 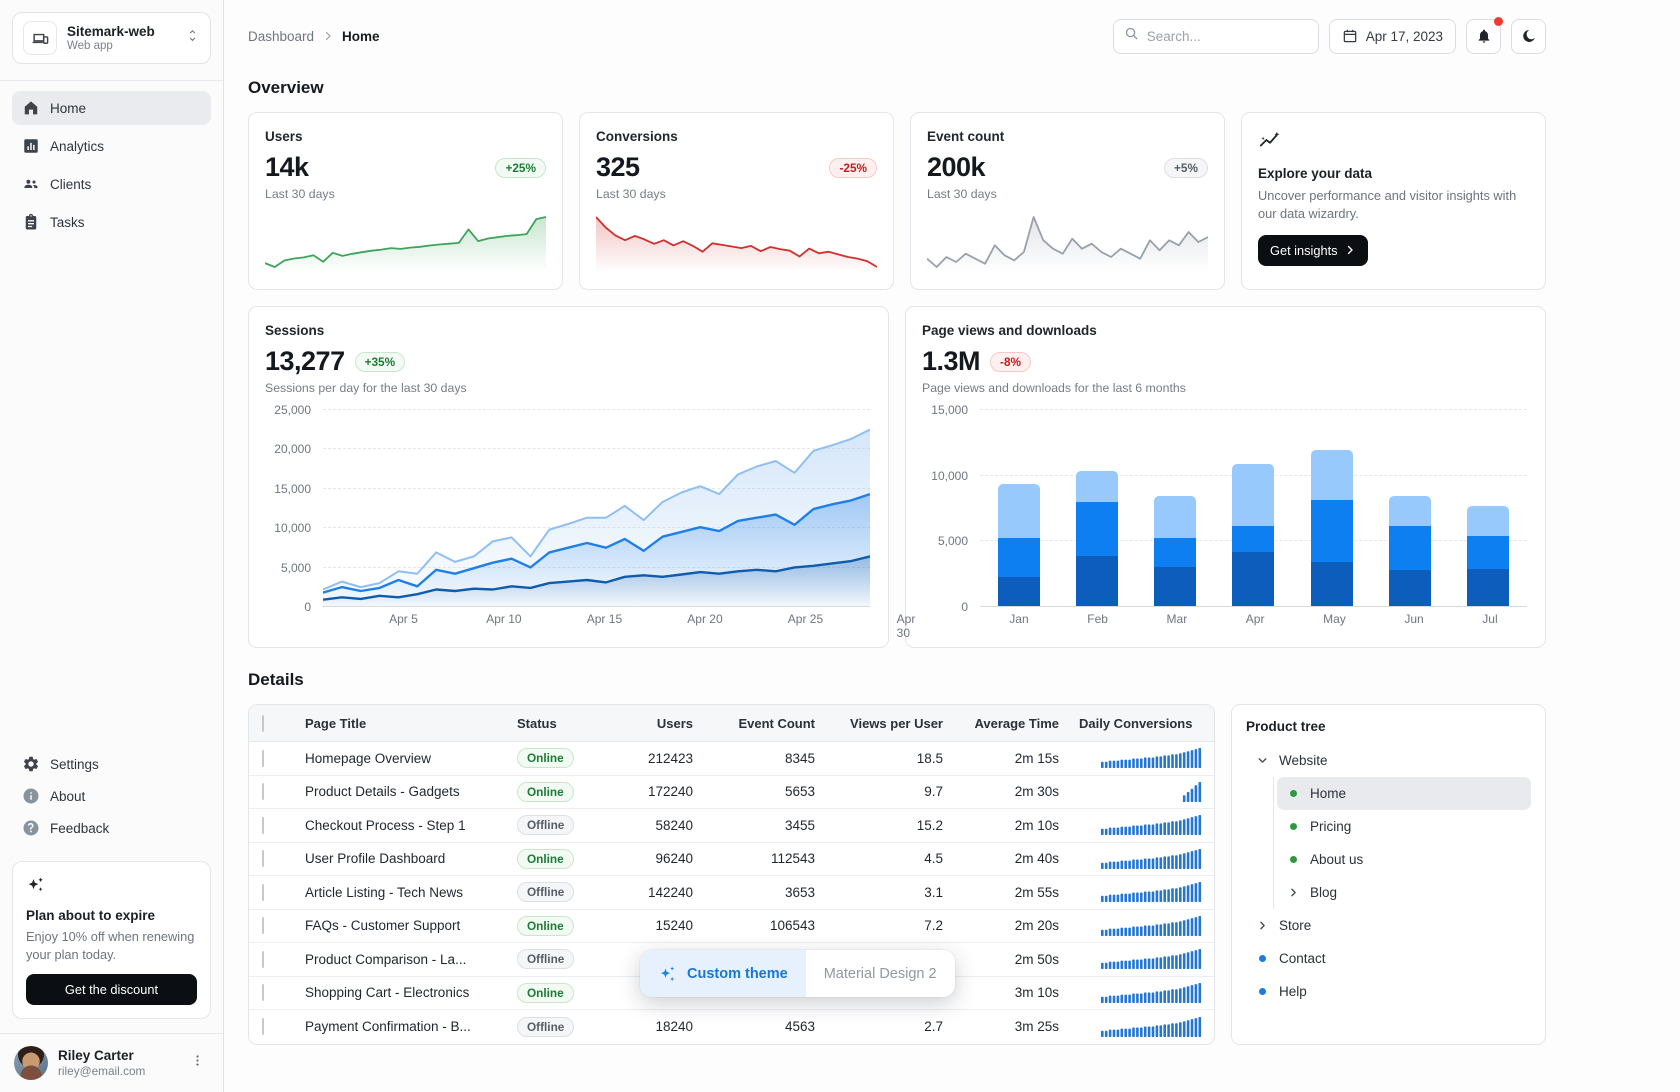 What do you see at coordinates (1036, 892) in the screenshot?
I see `average-time-cell: 2m 55s` at bounding box center [1036, 892].